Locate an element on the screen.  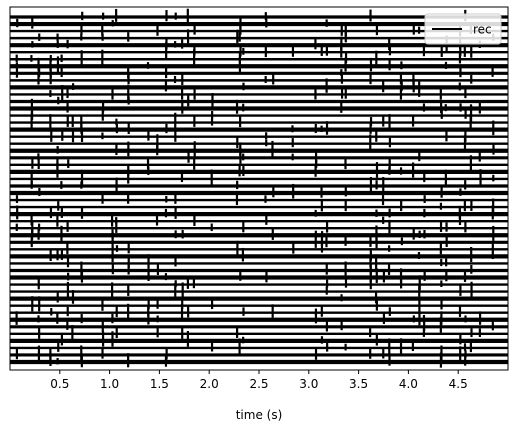
x-tick-label: 2.0 is located at coordinates (209, 384).